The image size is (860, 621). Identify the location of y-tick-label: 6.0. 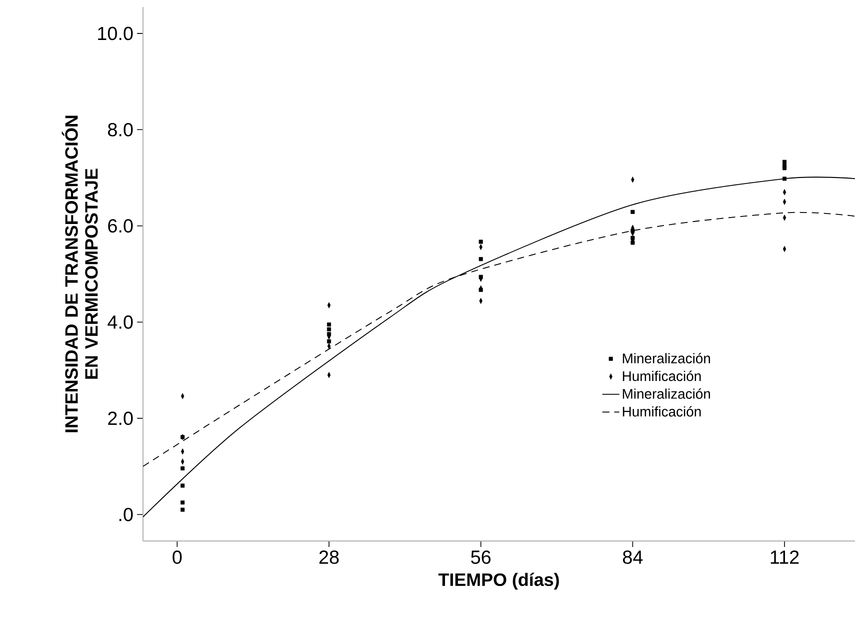
(120, 226).